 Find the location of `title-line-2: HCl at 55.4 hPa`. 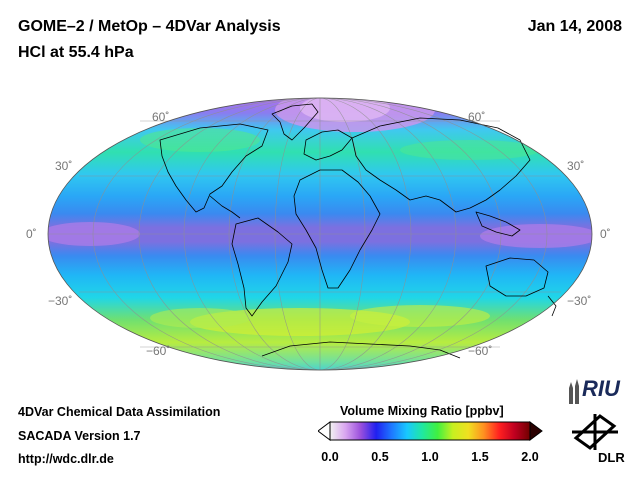

title-line-2: HCl at 55.4 hPa is located at coordinates (76, 52).